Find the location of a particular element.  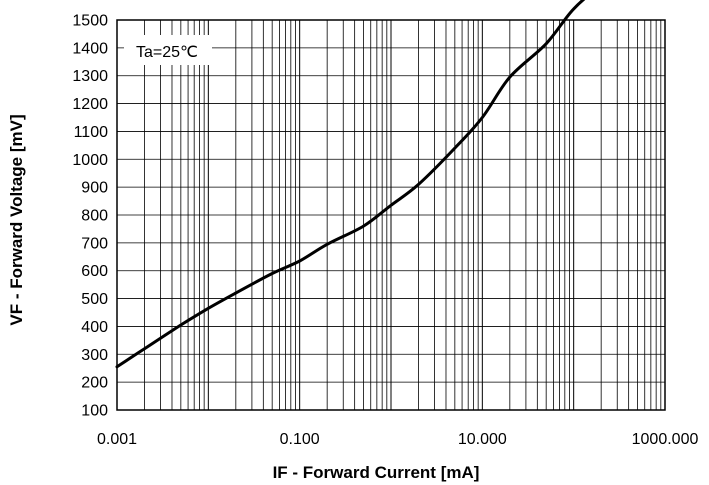

x-tick-label: 0.001 is located at coordinates (117, 439).